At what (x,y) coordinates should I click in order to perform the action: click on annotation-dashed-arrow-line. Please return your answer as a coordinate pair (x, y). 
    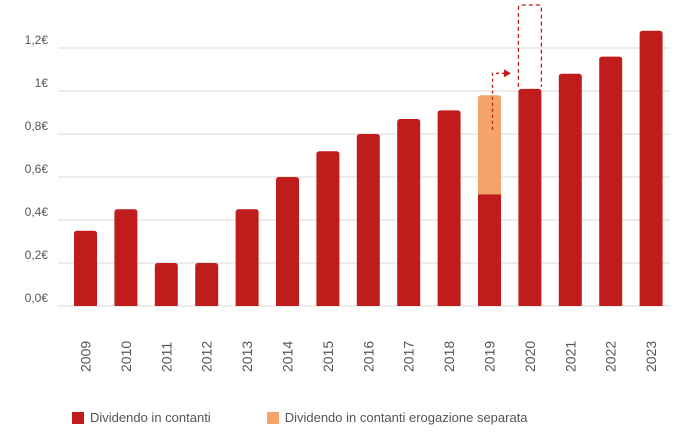
    Looking at the image, I should click on (498, 101).